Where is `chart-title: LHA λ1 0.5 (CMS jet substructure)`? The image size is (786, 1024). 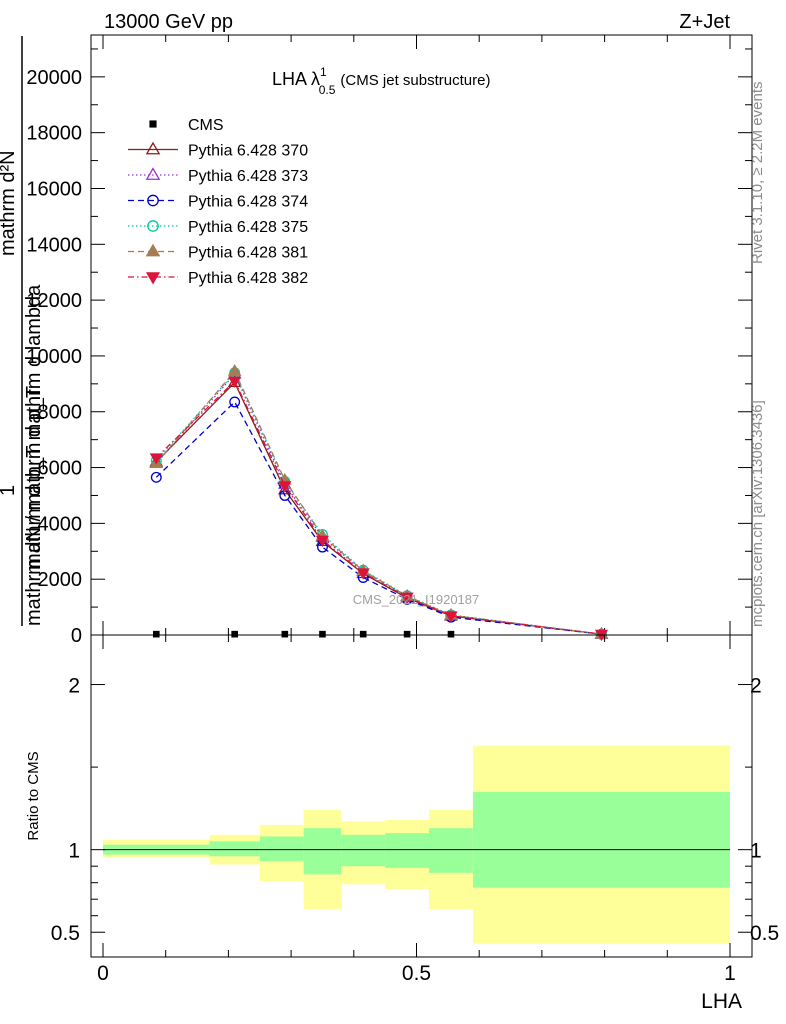
chart-title: LHA λ1 0.5 (CMS jet substructure) is located at coordinates (381, 81).